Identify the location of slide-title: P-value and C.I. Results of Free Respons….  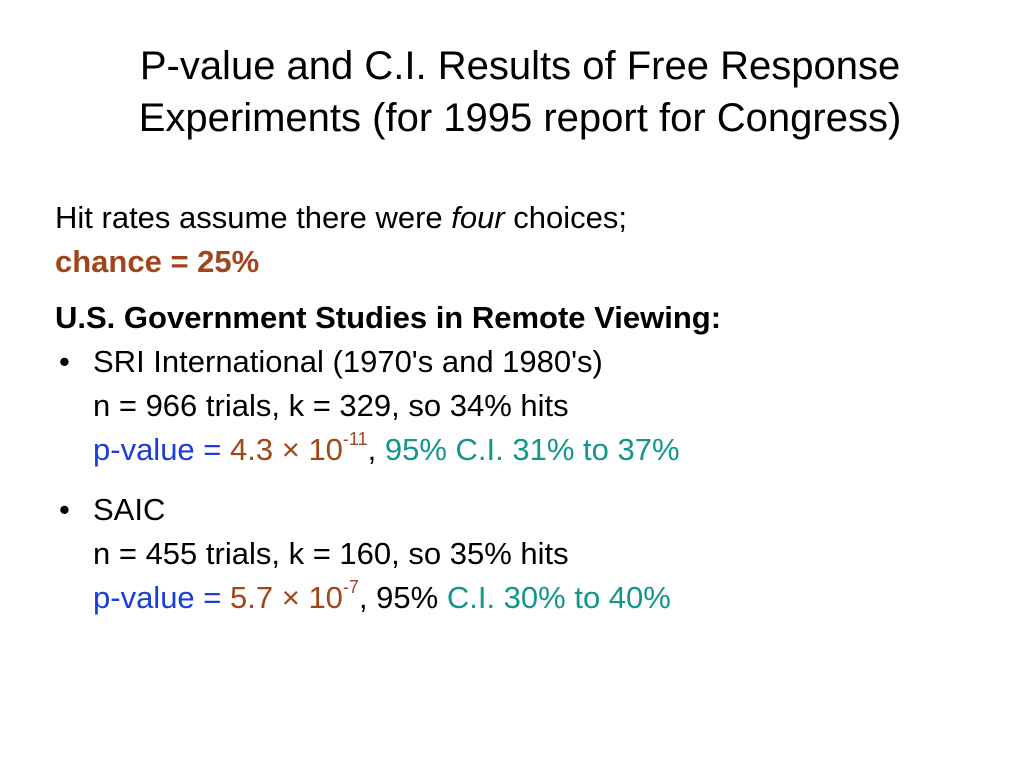
(520, 92).